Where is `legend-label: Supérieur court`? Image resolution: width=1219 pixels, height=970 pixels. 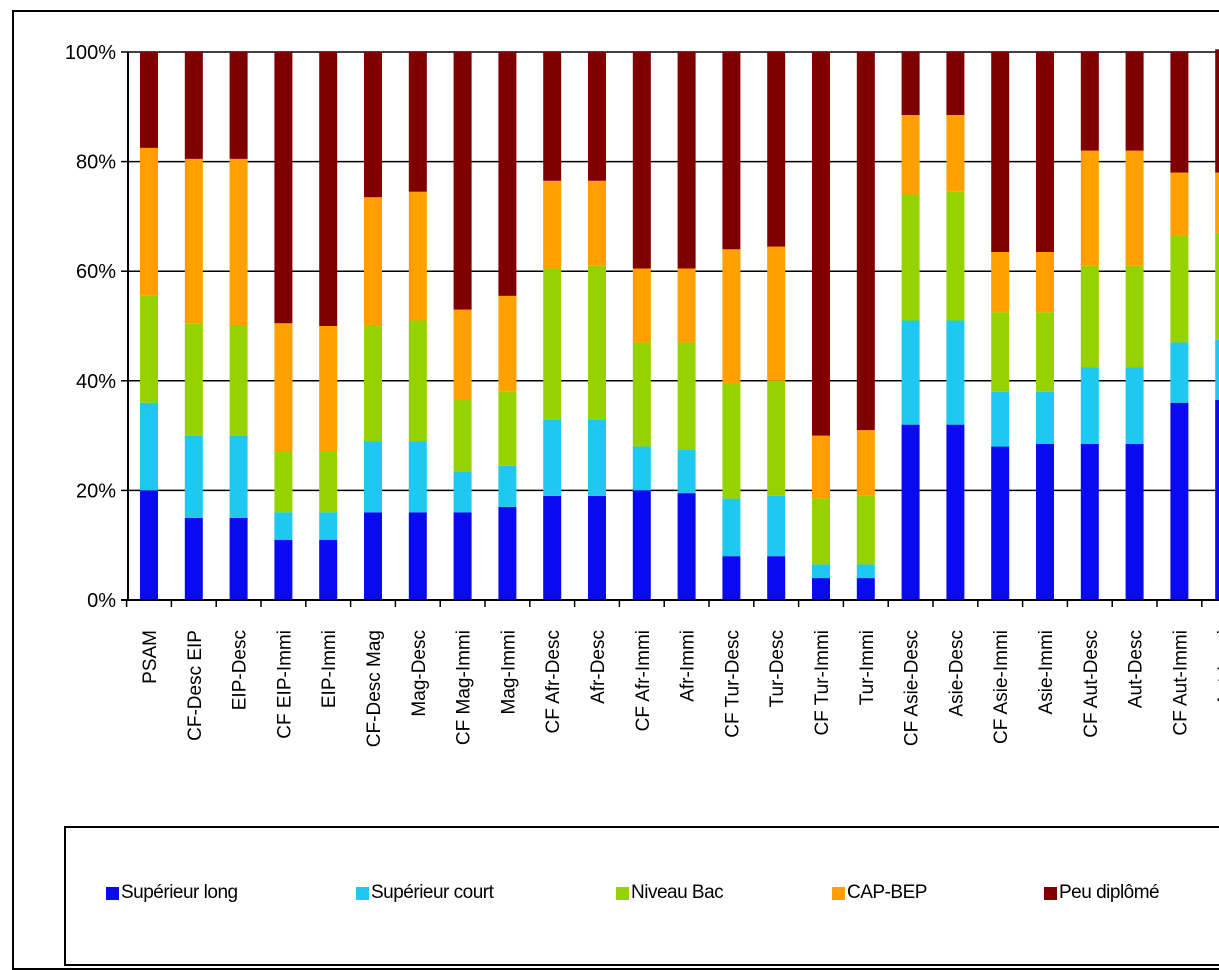
legend-label: Supérieur court is located at coordinates (432, 892).